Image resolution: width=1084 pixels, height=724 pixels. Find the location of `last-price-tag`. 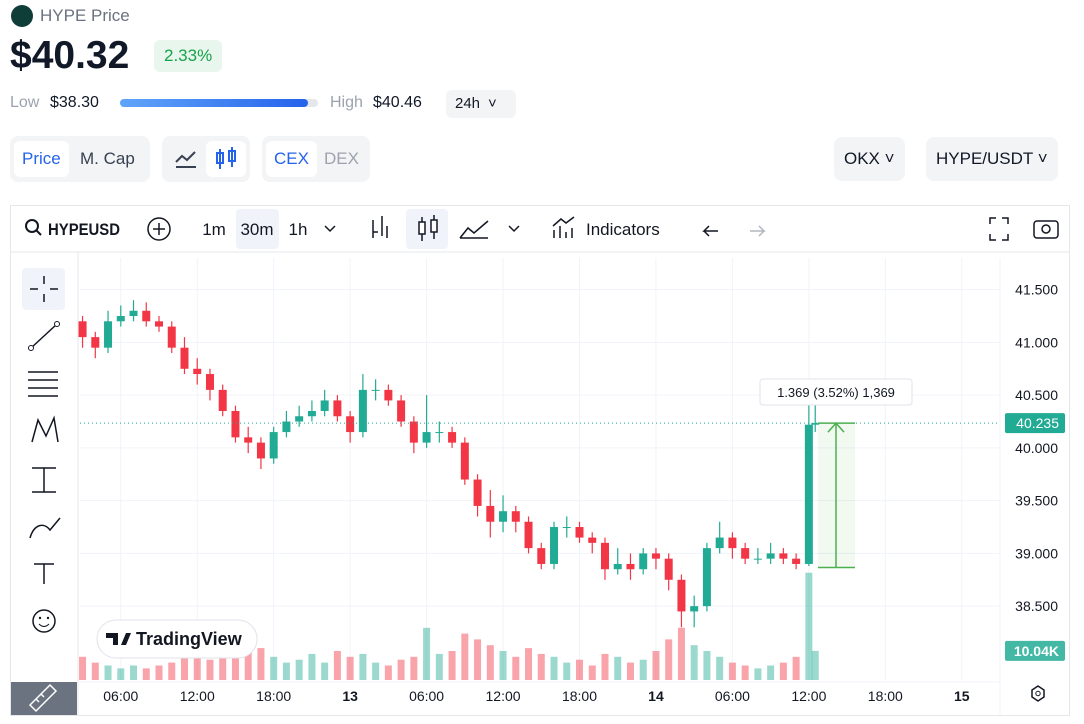

last-price-tag is located at coordinates (1035, 423).